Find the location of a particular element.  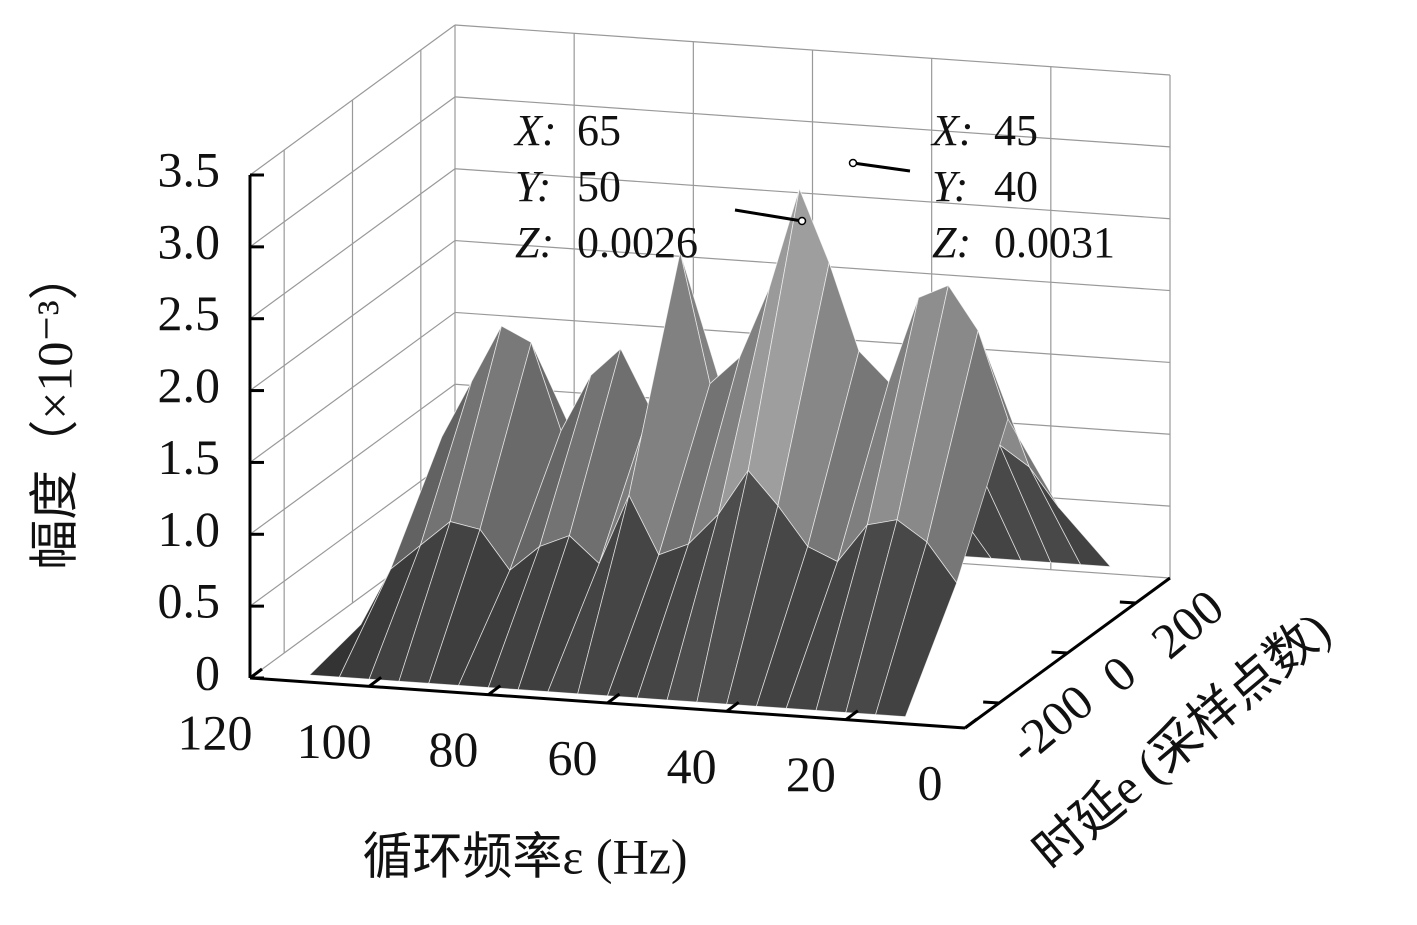

datatip-value: 45 is located at coordinates (1016, 130).